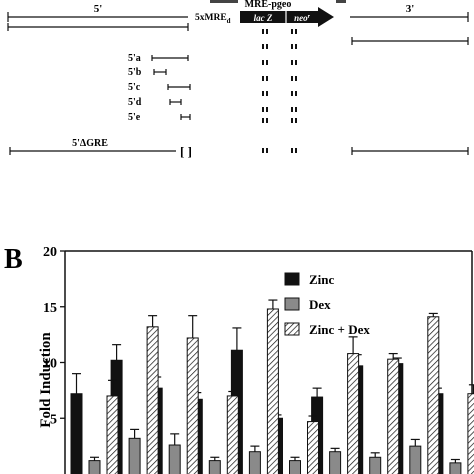  What do you see at coordinates (135, 72) in the screenshot?
I see `deletion-label: 5'b` at bounding box center [135, 72].